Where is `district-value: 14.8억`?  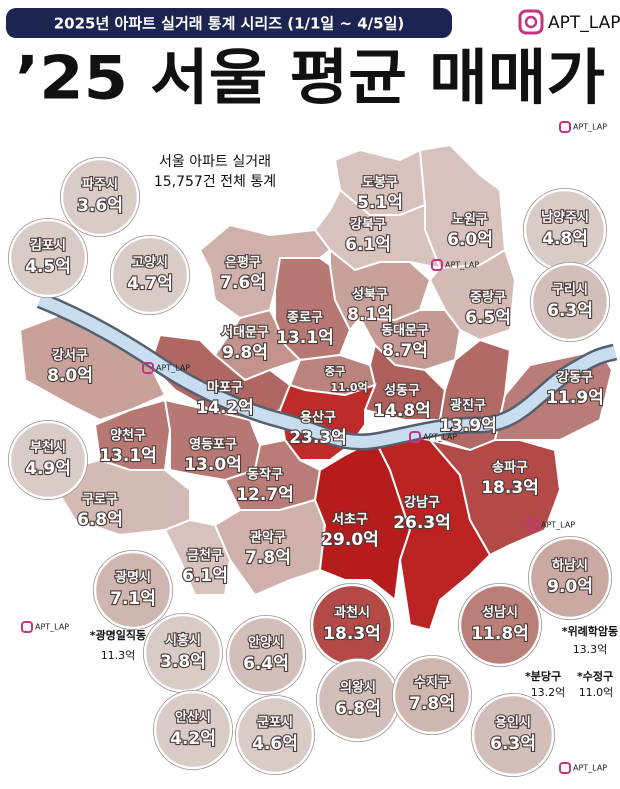 district-value: 14.8억 is located at coordinates (402, 411).